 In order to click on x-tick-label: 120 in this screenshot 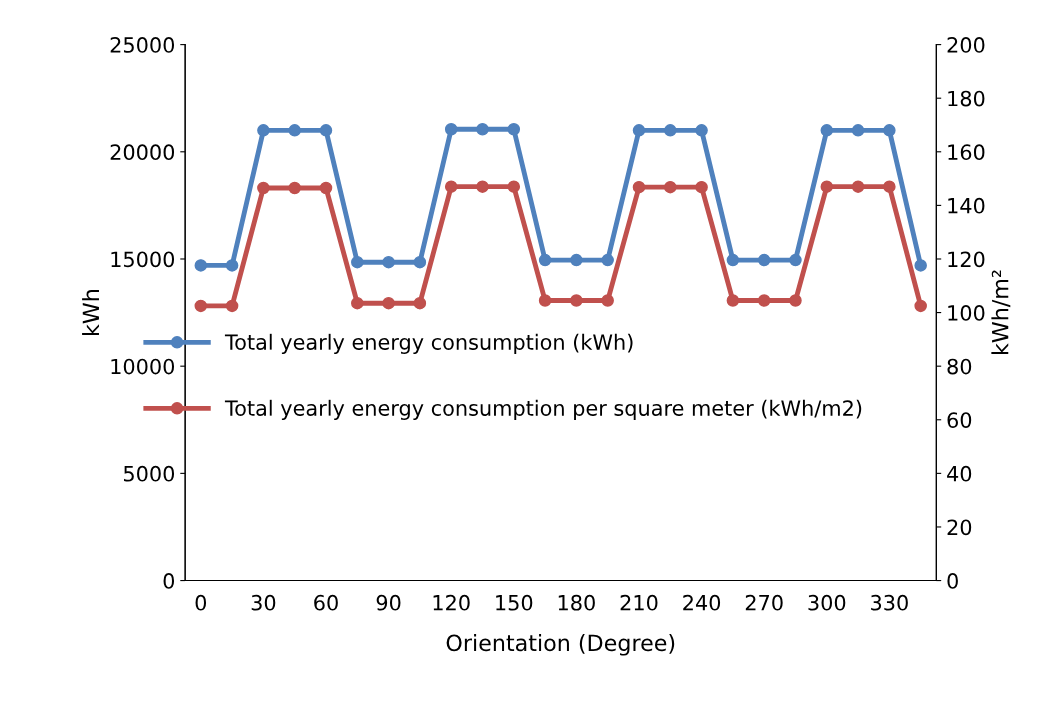, I will do `click(451, 602)`.